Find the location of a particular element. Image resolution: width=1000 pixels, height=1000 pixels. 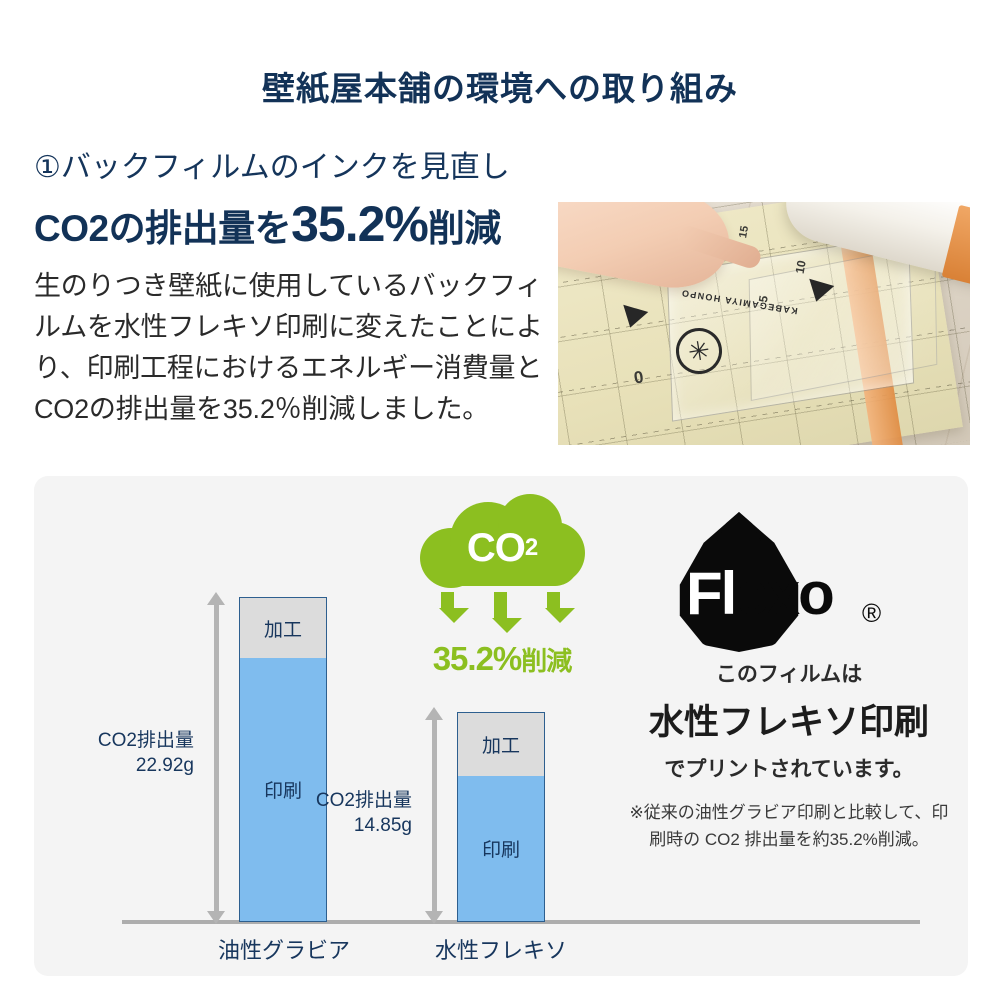

bar-flexo-processing-label: 加工 is located at coordinates (500, 746).